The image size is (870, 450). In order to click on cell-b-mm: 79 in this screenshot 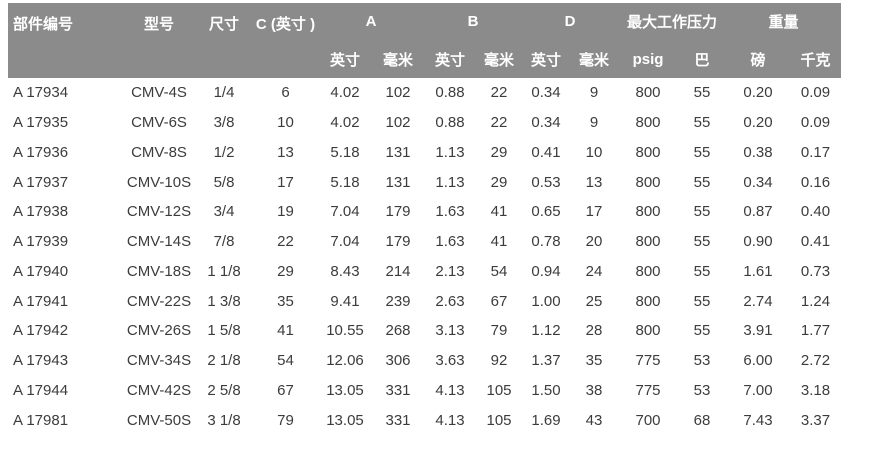, I will do `click(499, 331)`.